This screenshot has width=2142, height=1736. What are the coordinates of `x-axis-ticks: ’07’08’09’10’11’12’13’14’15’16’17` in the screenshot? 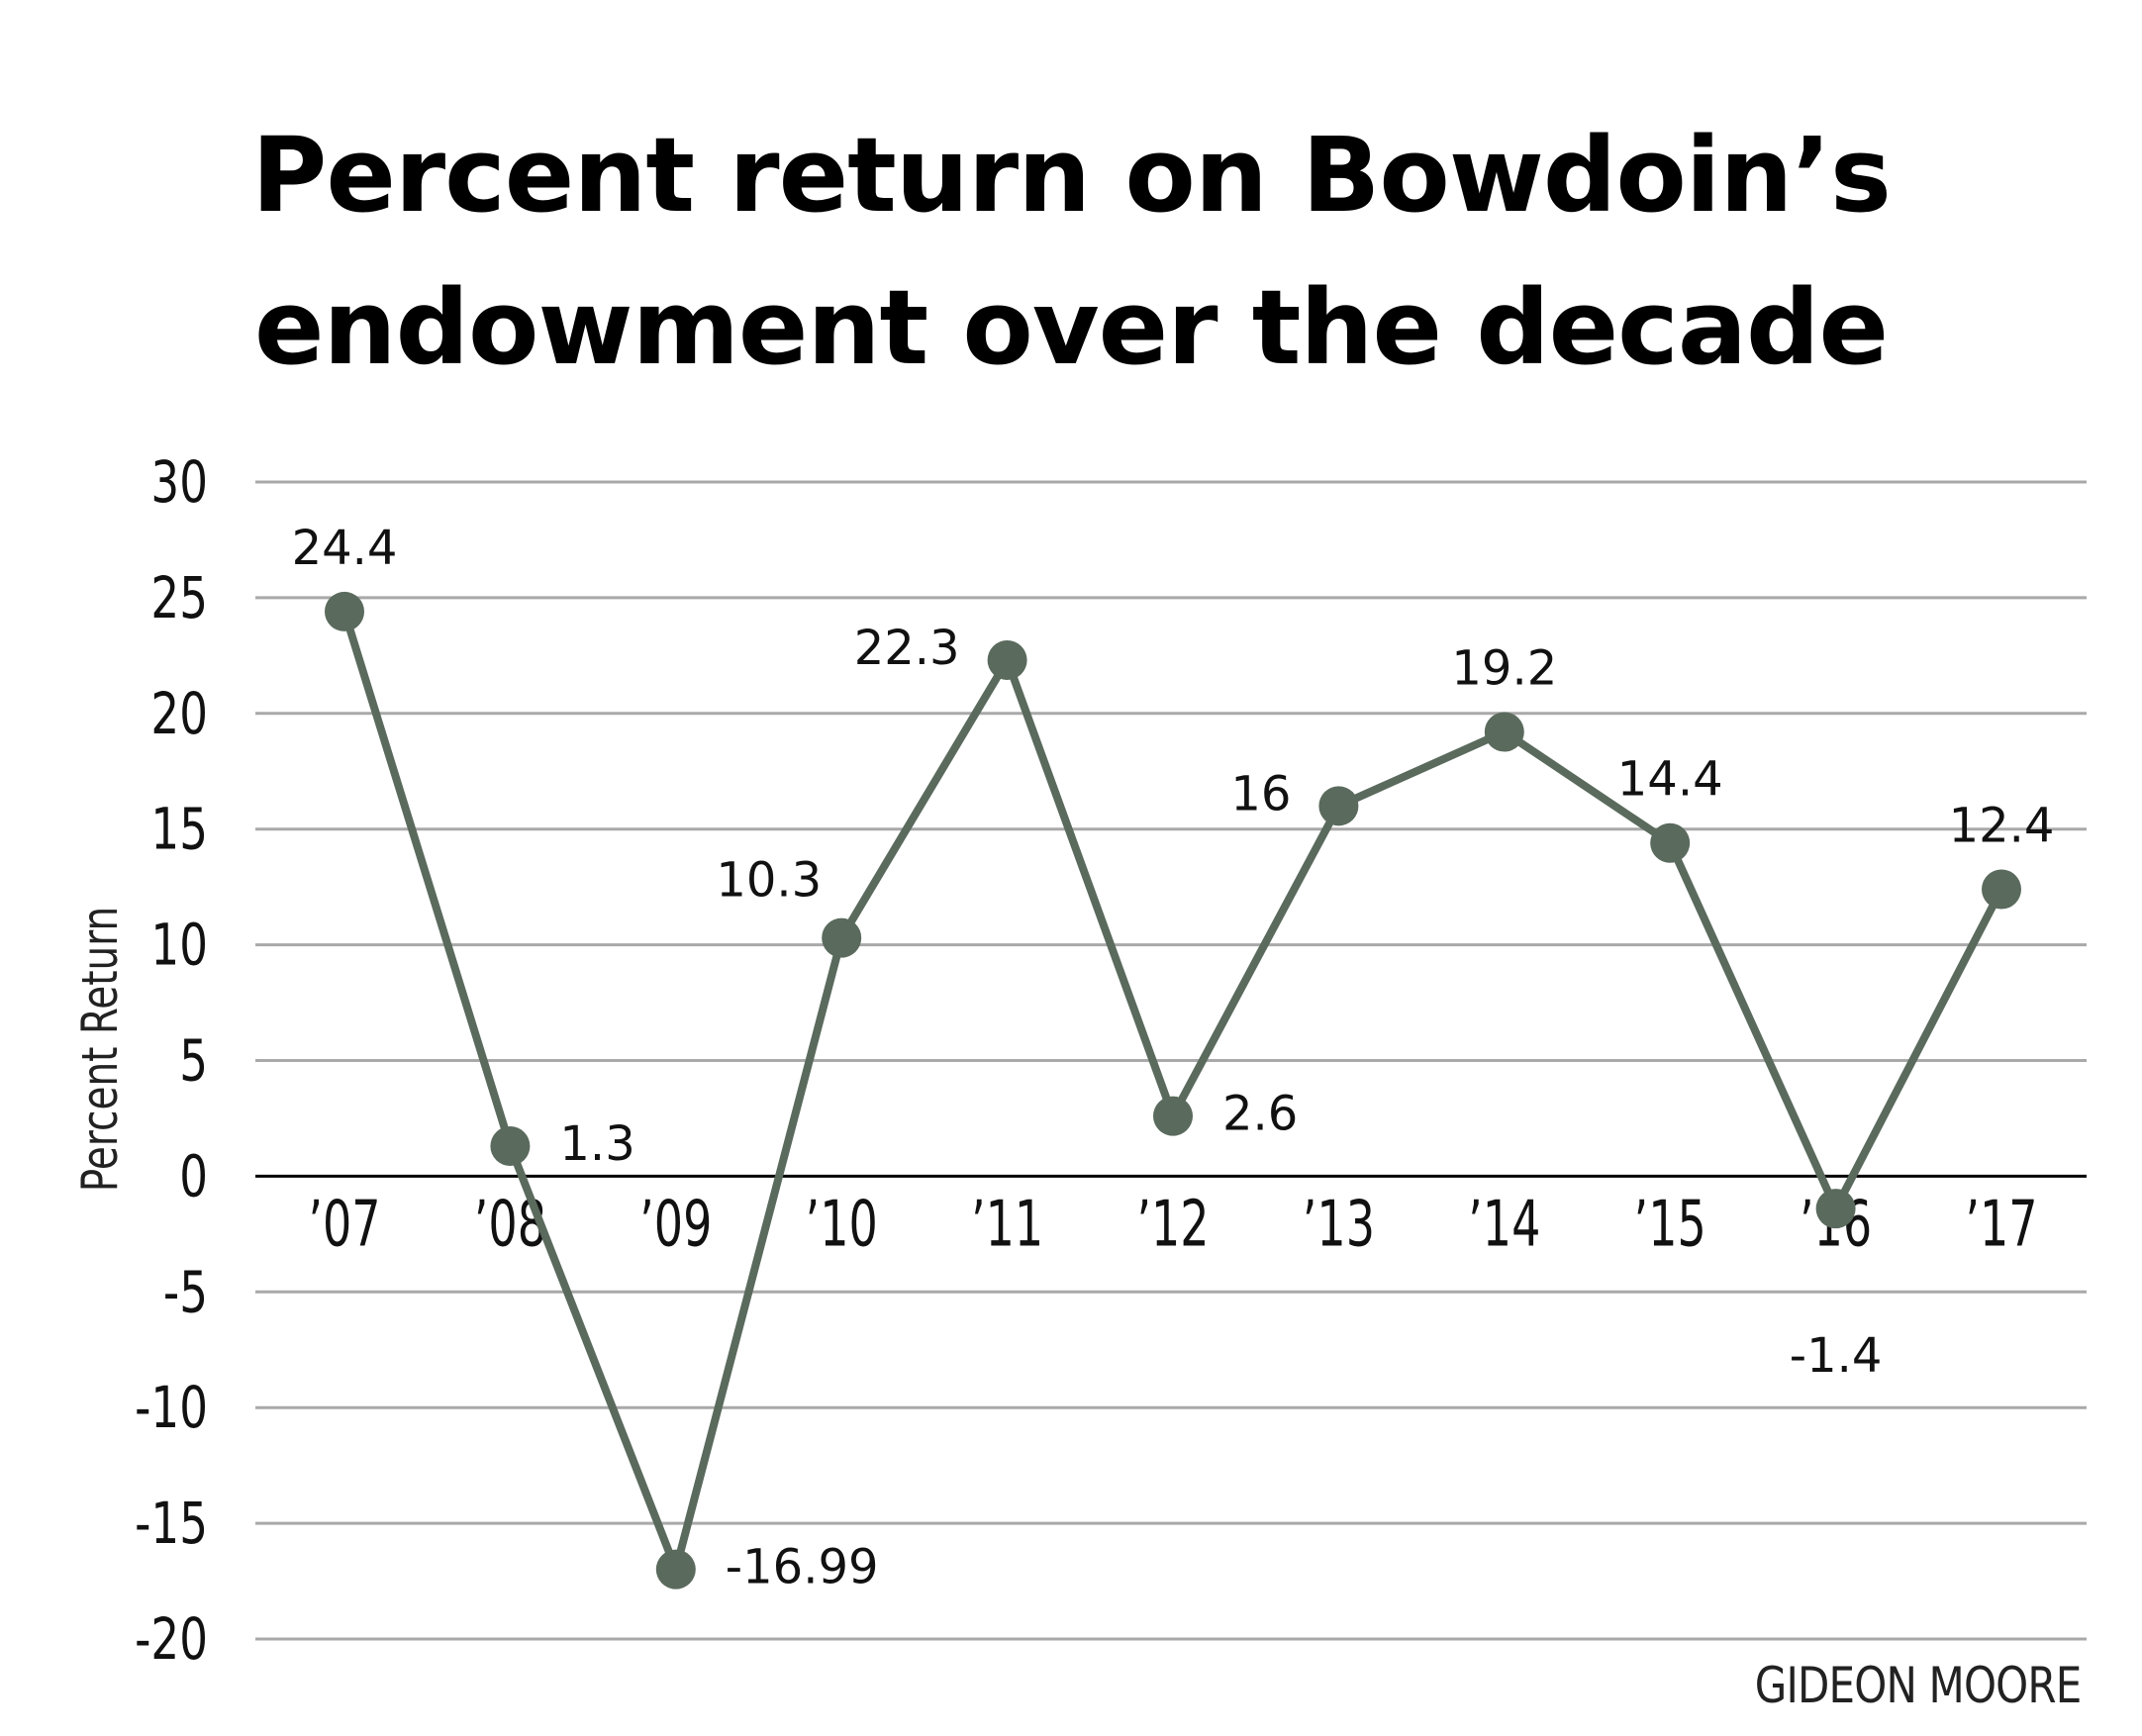 It's located at (1172, 1225).